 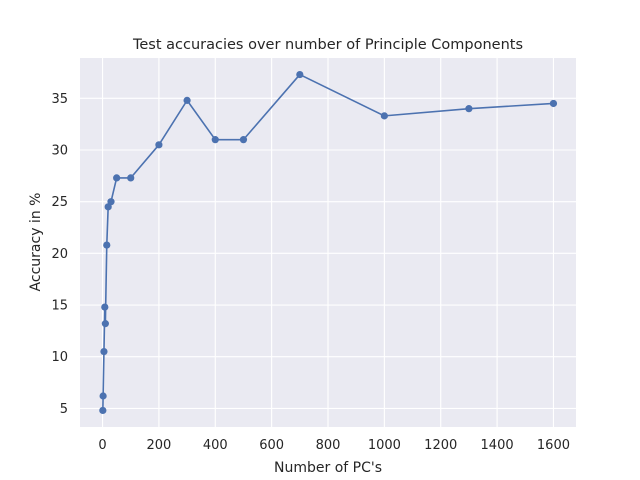 I want to click on x-tick-labels: 0 200 400 600 800 1000 1200 1400 1600, so click(x=334, y=445).